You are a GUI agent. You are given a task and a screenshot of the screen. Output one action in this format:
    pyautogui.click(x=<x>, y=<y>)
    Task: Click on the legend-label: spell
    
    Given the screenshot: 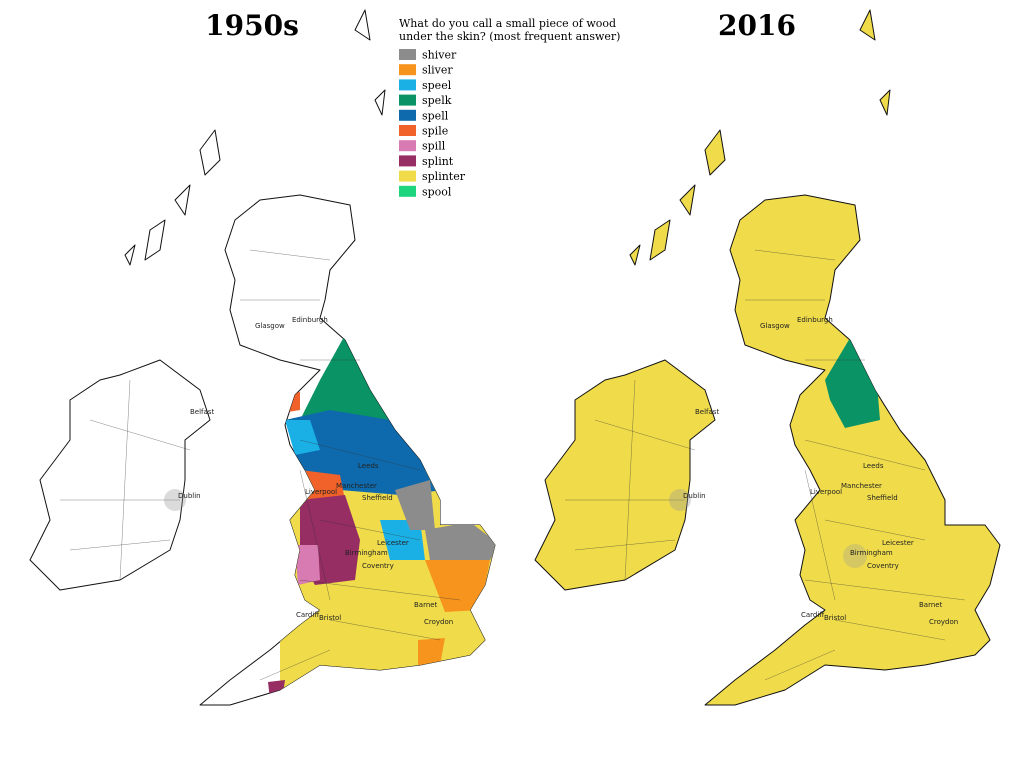 What is the action you would take?
    pyautogui.click(x=435, y=115)
    